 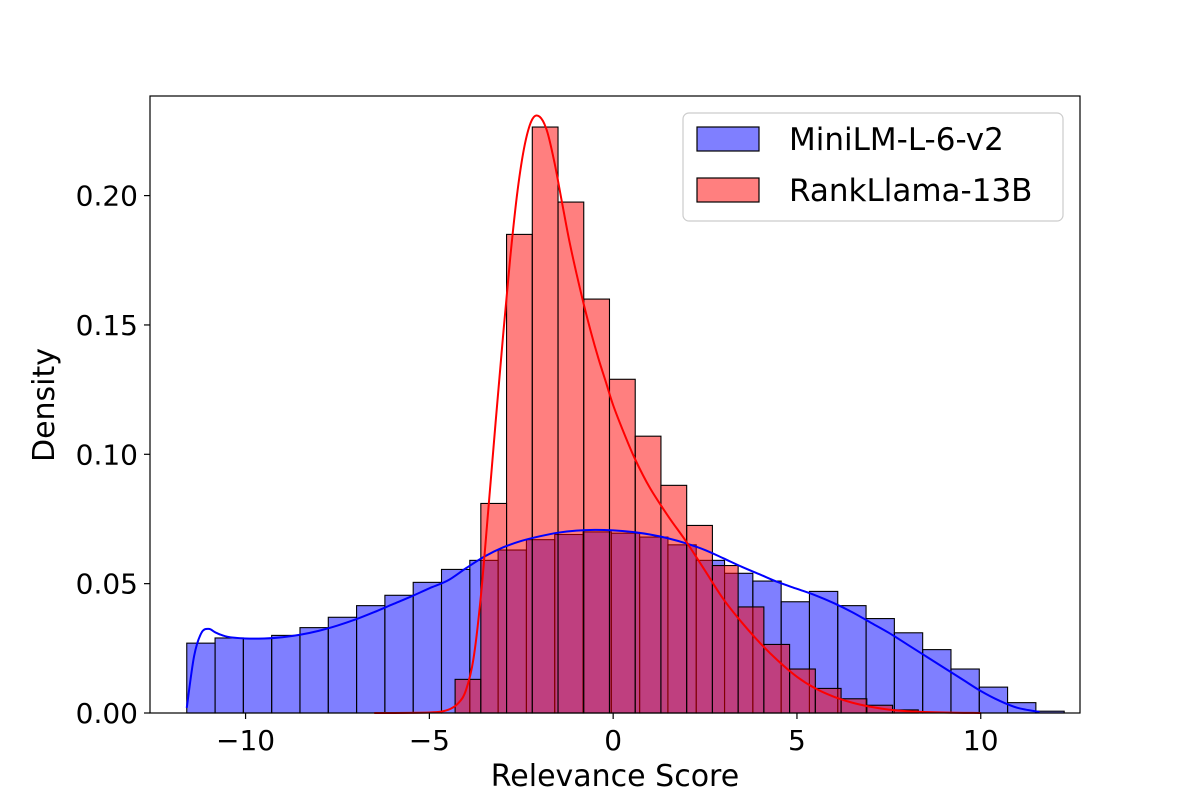 I want to click on y-axis-ticks: 0.00 0.05 0.10 0.15 0.20, so click(x=113, y=455).